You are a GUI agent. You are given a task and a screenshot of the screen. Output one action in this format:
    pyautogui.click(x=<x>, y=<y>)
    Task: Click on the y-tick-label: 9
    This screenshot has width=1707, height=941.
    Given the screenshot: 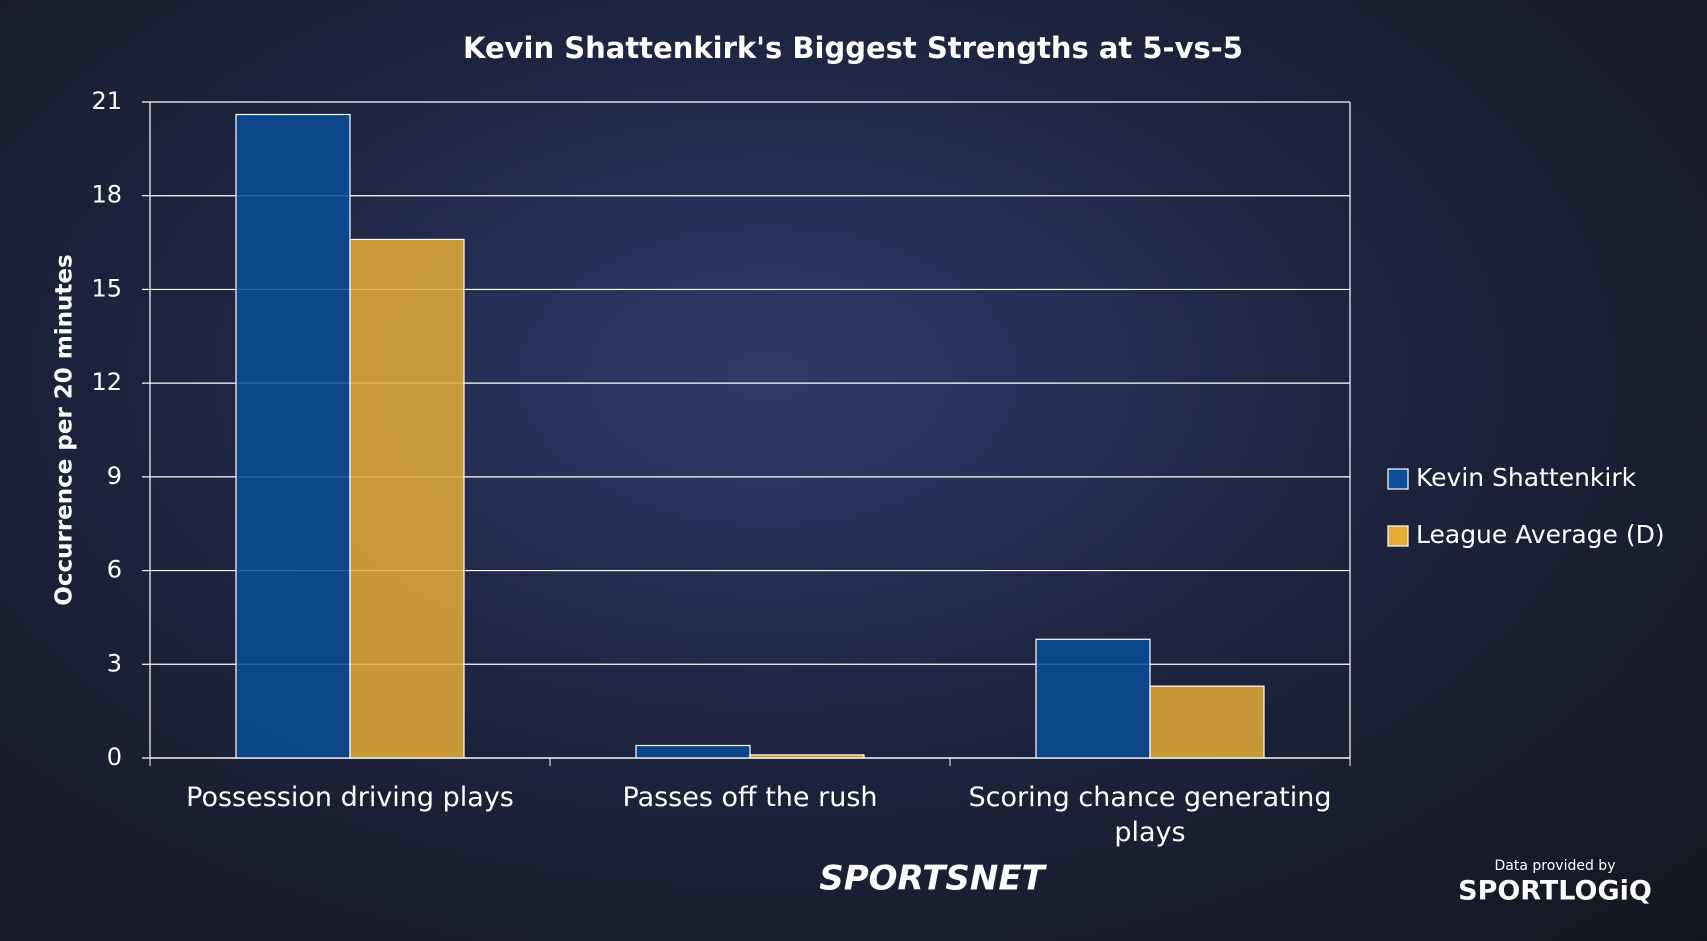 What is the action you would take?
    pyautogui.click(x=114, y=476)
    